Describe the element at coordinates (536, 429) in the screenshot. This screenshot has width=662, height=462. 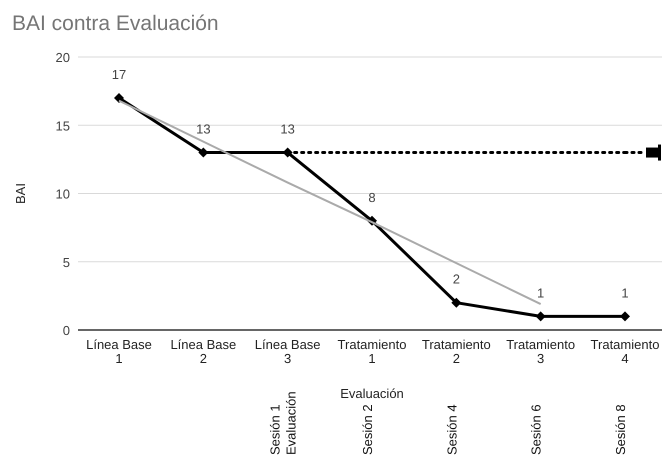
I see `text: Sesión 6` at that location.